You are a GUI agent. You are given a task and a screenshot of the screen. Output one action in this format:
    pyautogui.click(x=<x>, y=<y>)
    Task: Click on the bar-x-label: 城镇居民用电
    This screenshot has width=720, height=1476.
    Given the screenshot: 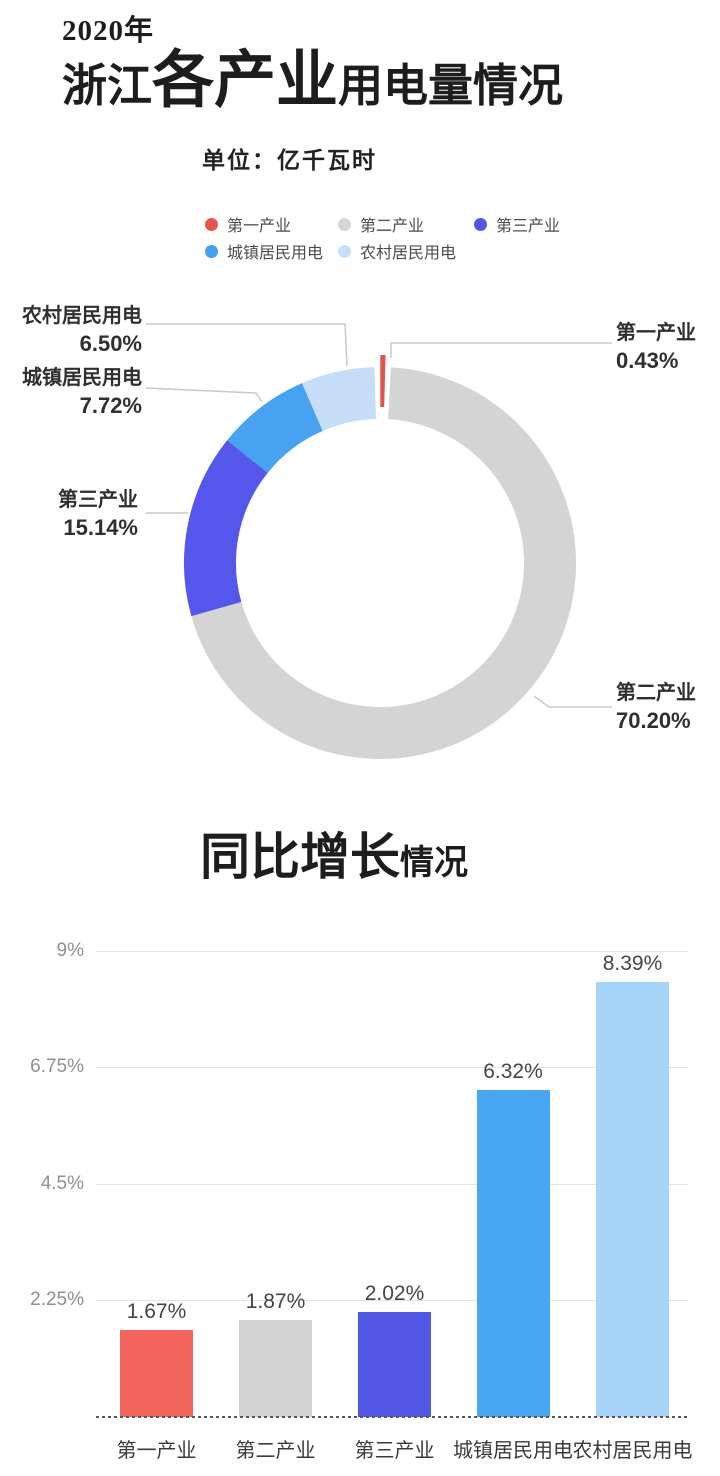 What is the action you would take?
    pyautogui.click(x=513, y=1451)
    